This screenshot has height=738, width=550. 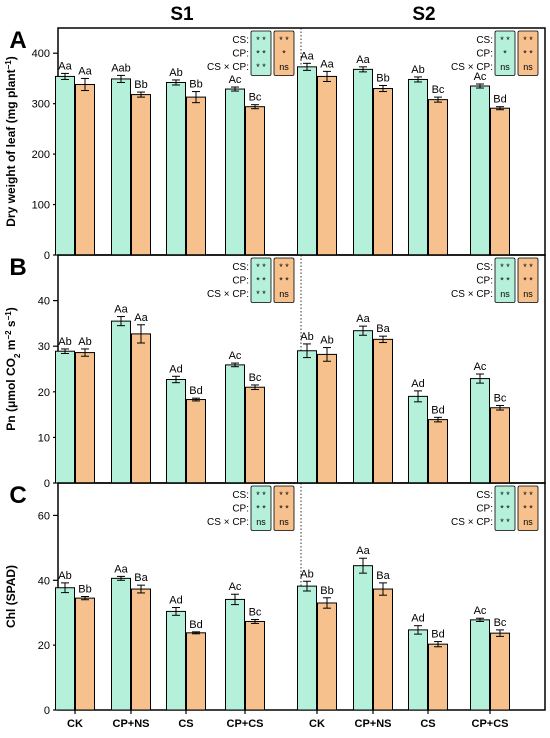 I want to click on significance-label: Bc, so click(x=255, y=378).